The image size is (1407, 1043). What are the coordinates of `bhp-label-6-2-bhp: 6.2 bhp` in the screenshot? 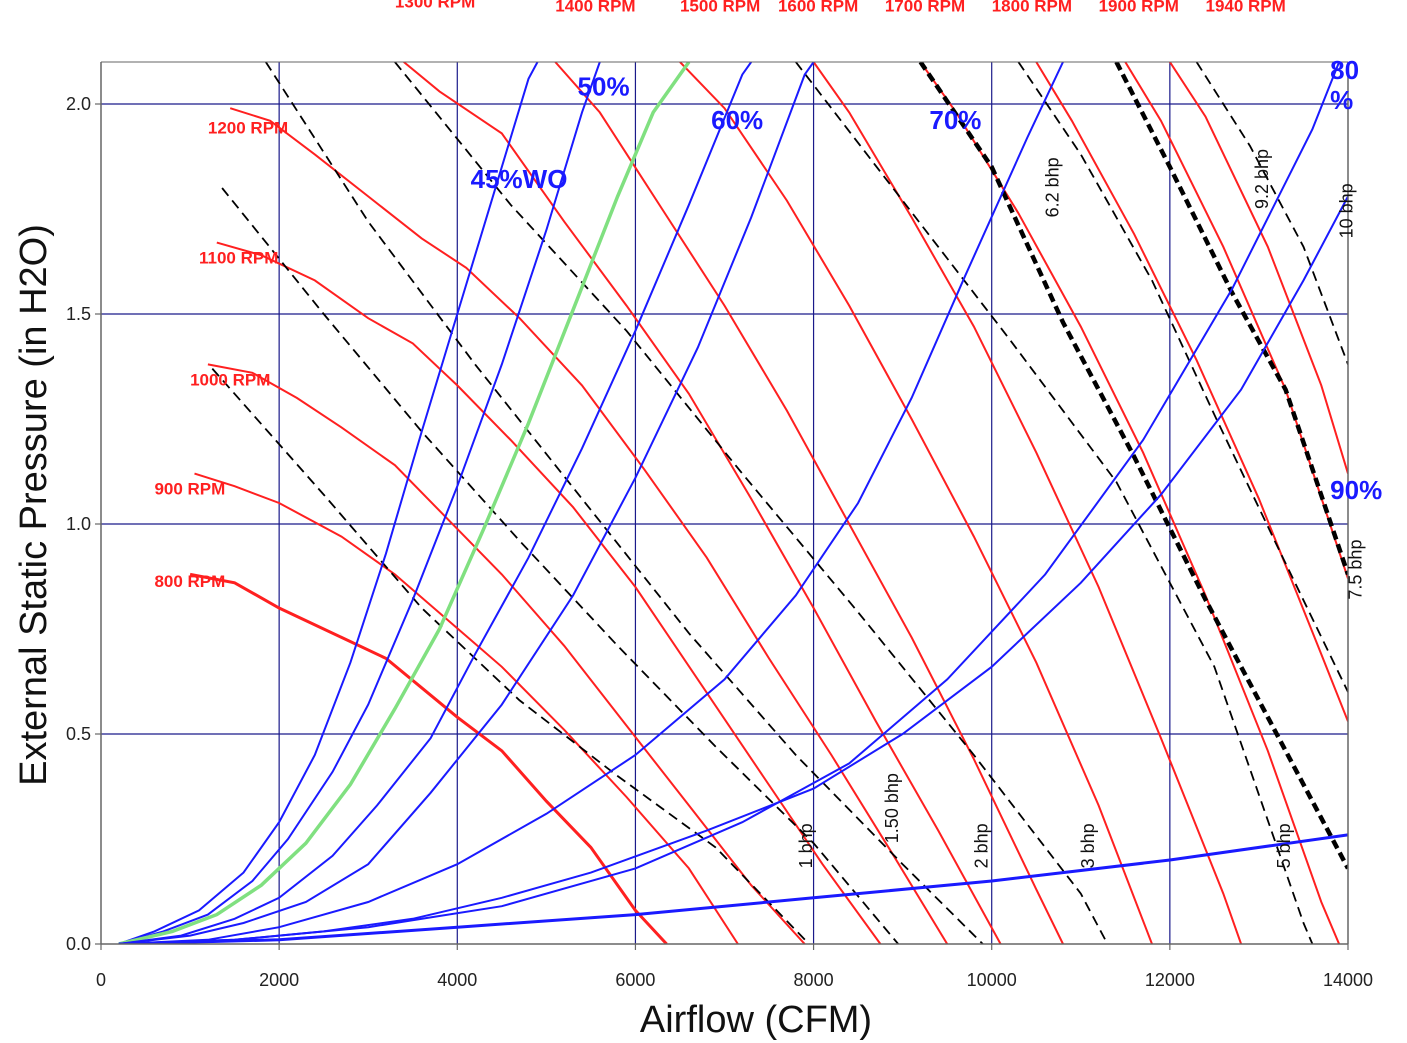 It's located at (1053, 187).